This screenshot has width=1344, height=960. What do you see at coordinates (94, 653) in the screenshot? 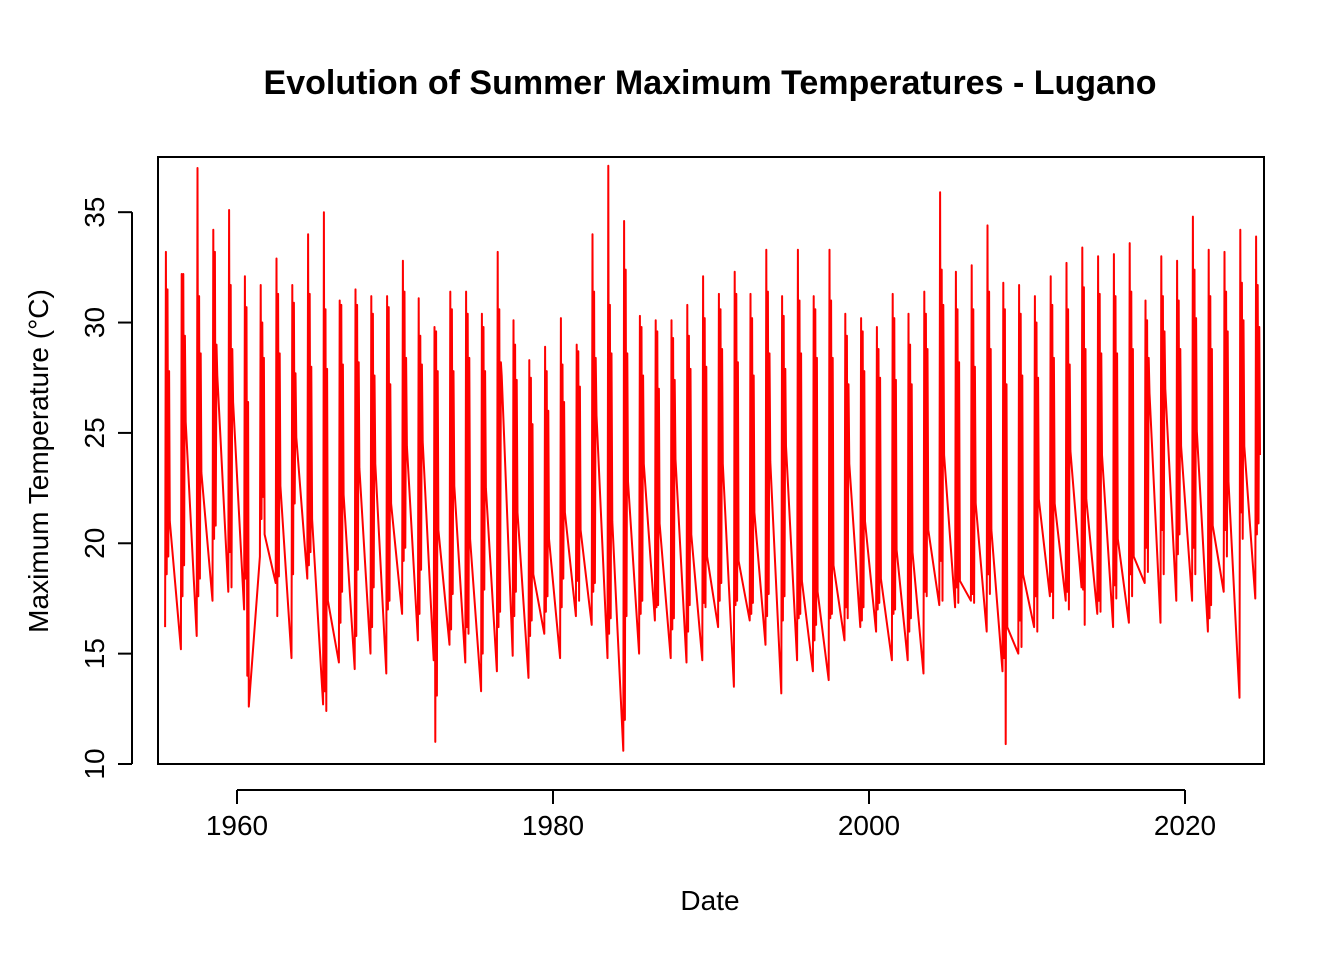
I see `y-tick-label: 15` at bounding box center [94, 653].